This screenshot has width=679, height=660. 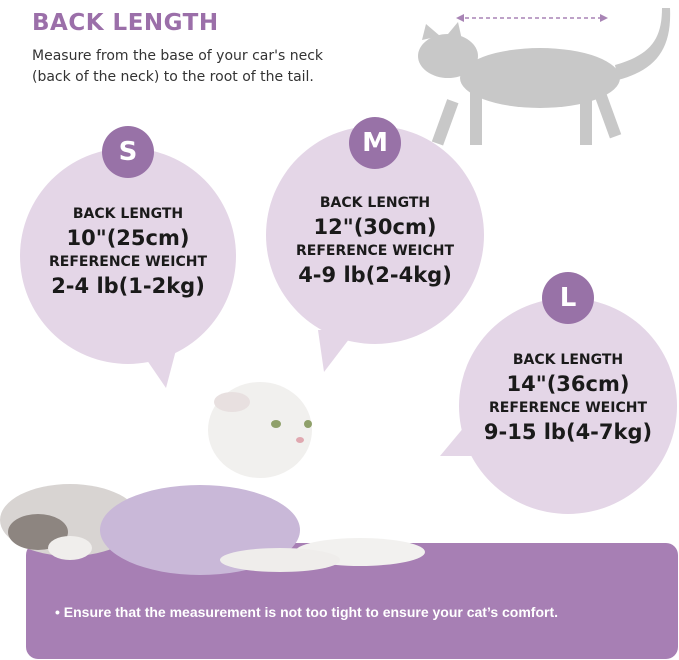 What do you see at coordinates (375, 275) in the screenshot?
I see `weight-value: 4-9 lb(2-4kg)` at bounding box center [375, 275].